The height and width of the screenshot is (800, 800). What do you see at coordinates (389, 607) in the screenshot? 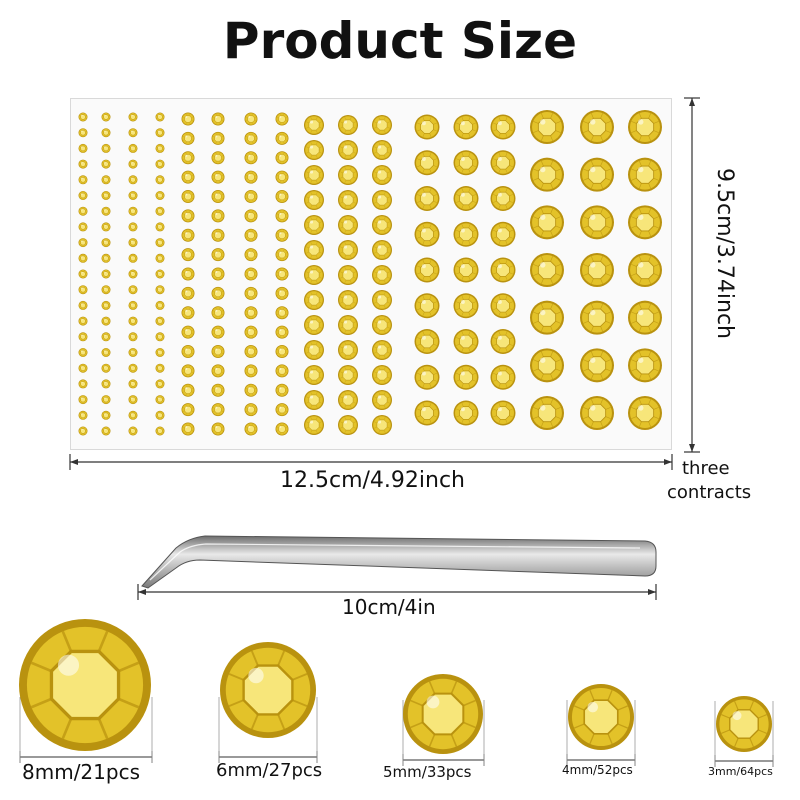
I see `tweezers-length-label: 10cm/4in` at bounding box center [389, 607].